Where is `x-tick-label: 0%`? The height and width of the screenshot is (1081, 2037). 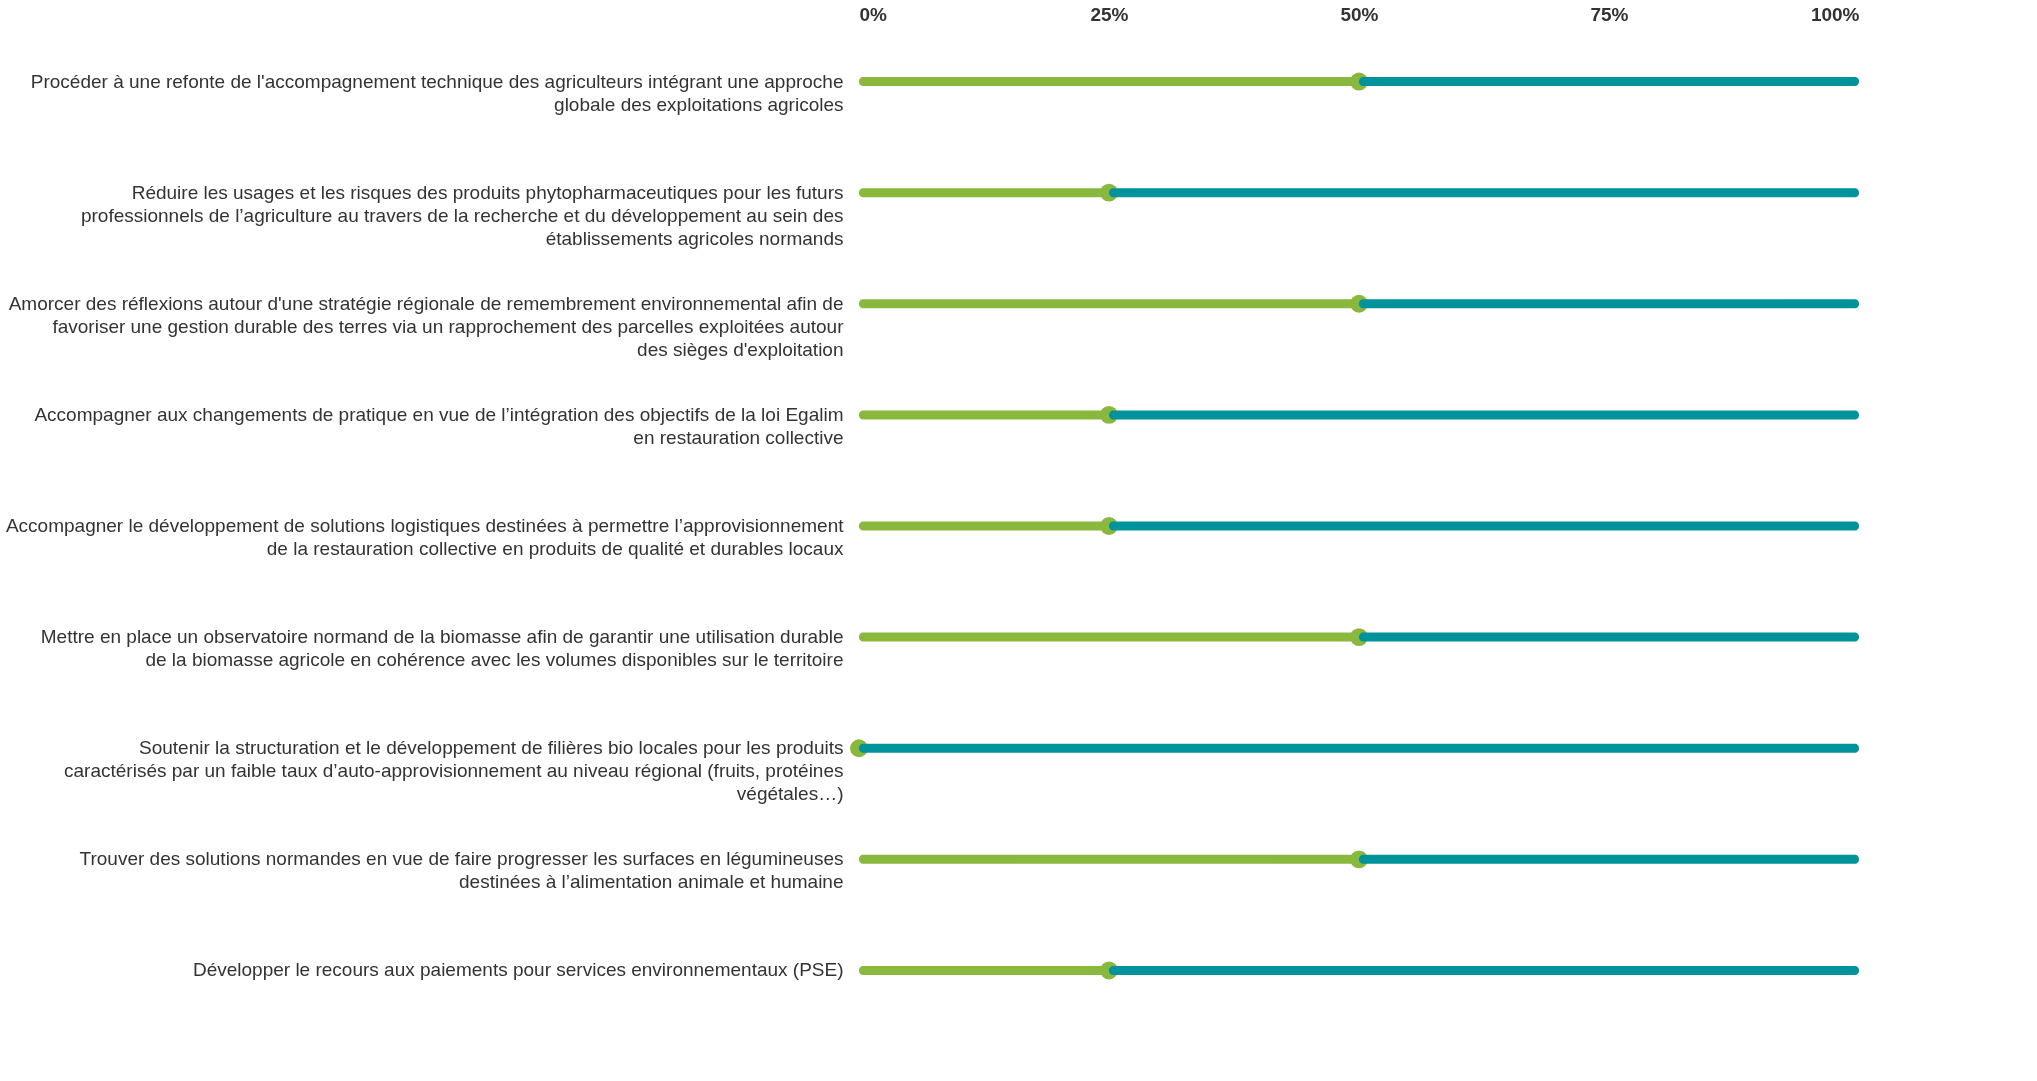
x-tick-label: 0% is located at coordinates (873, 14).